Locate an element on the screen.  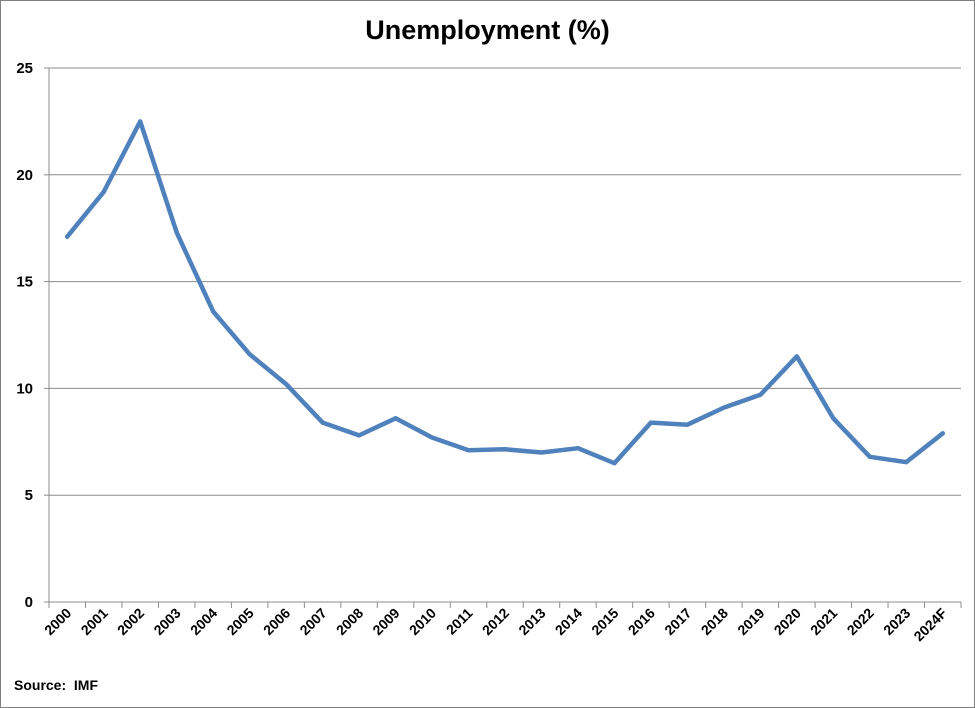
x-tick-label: 2023 is located at coordinates (896, 621).